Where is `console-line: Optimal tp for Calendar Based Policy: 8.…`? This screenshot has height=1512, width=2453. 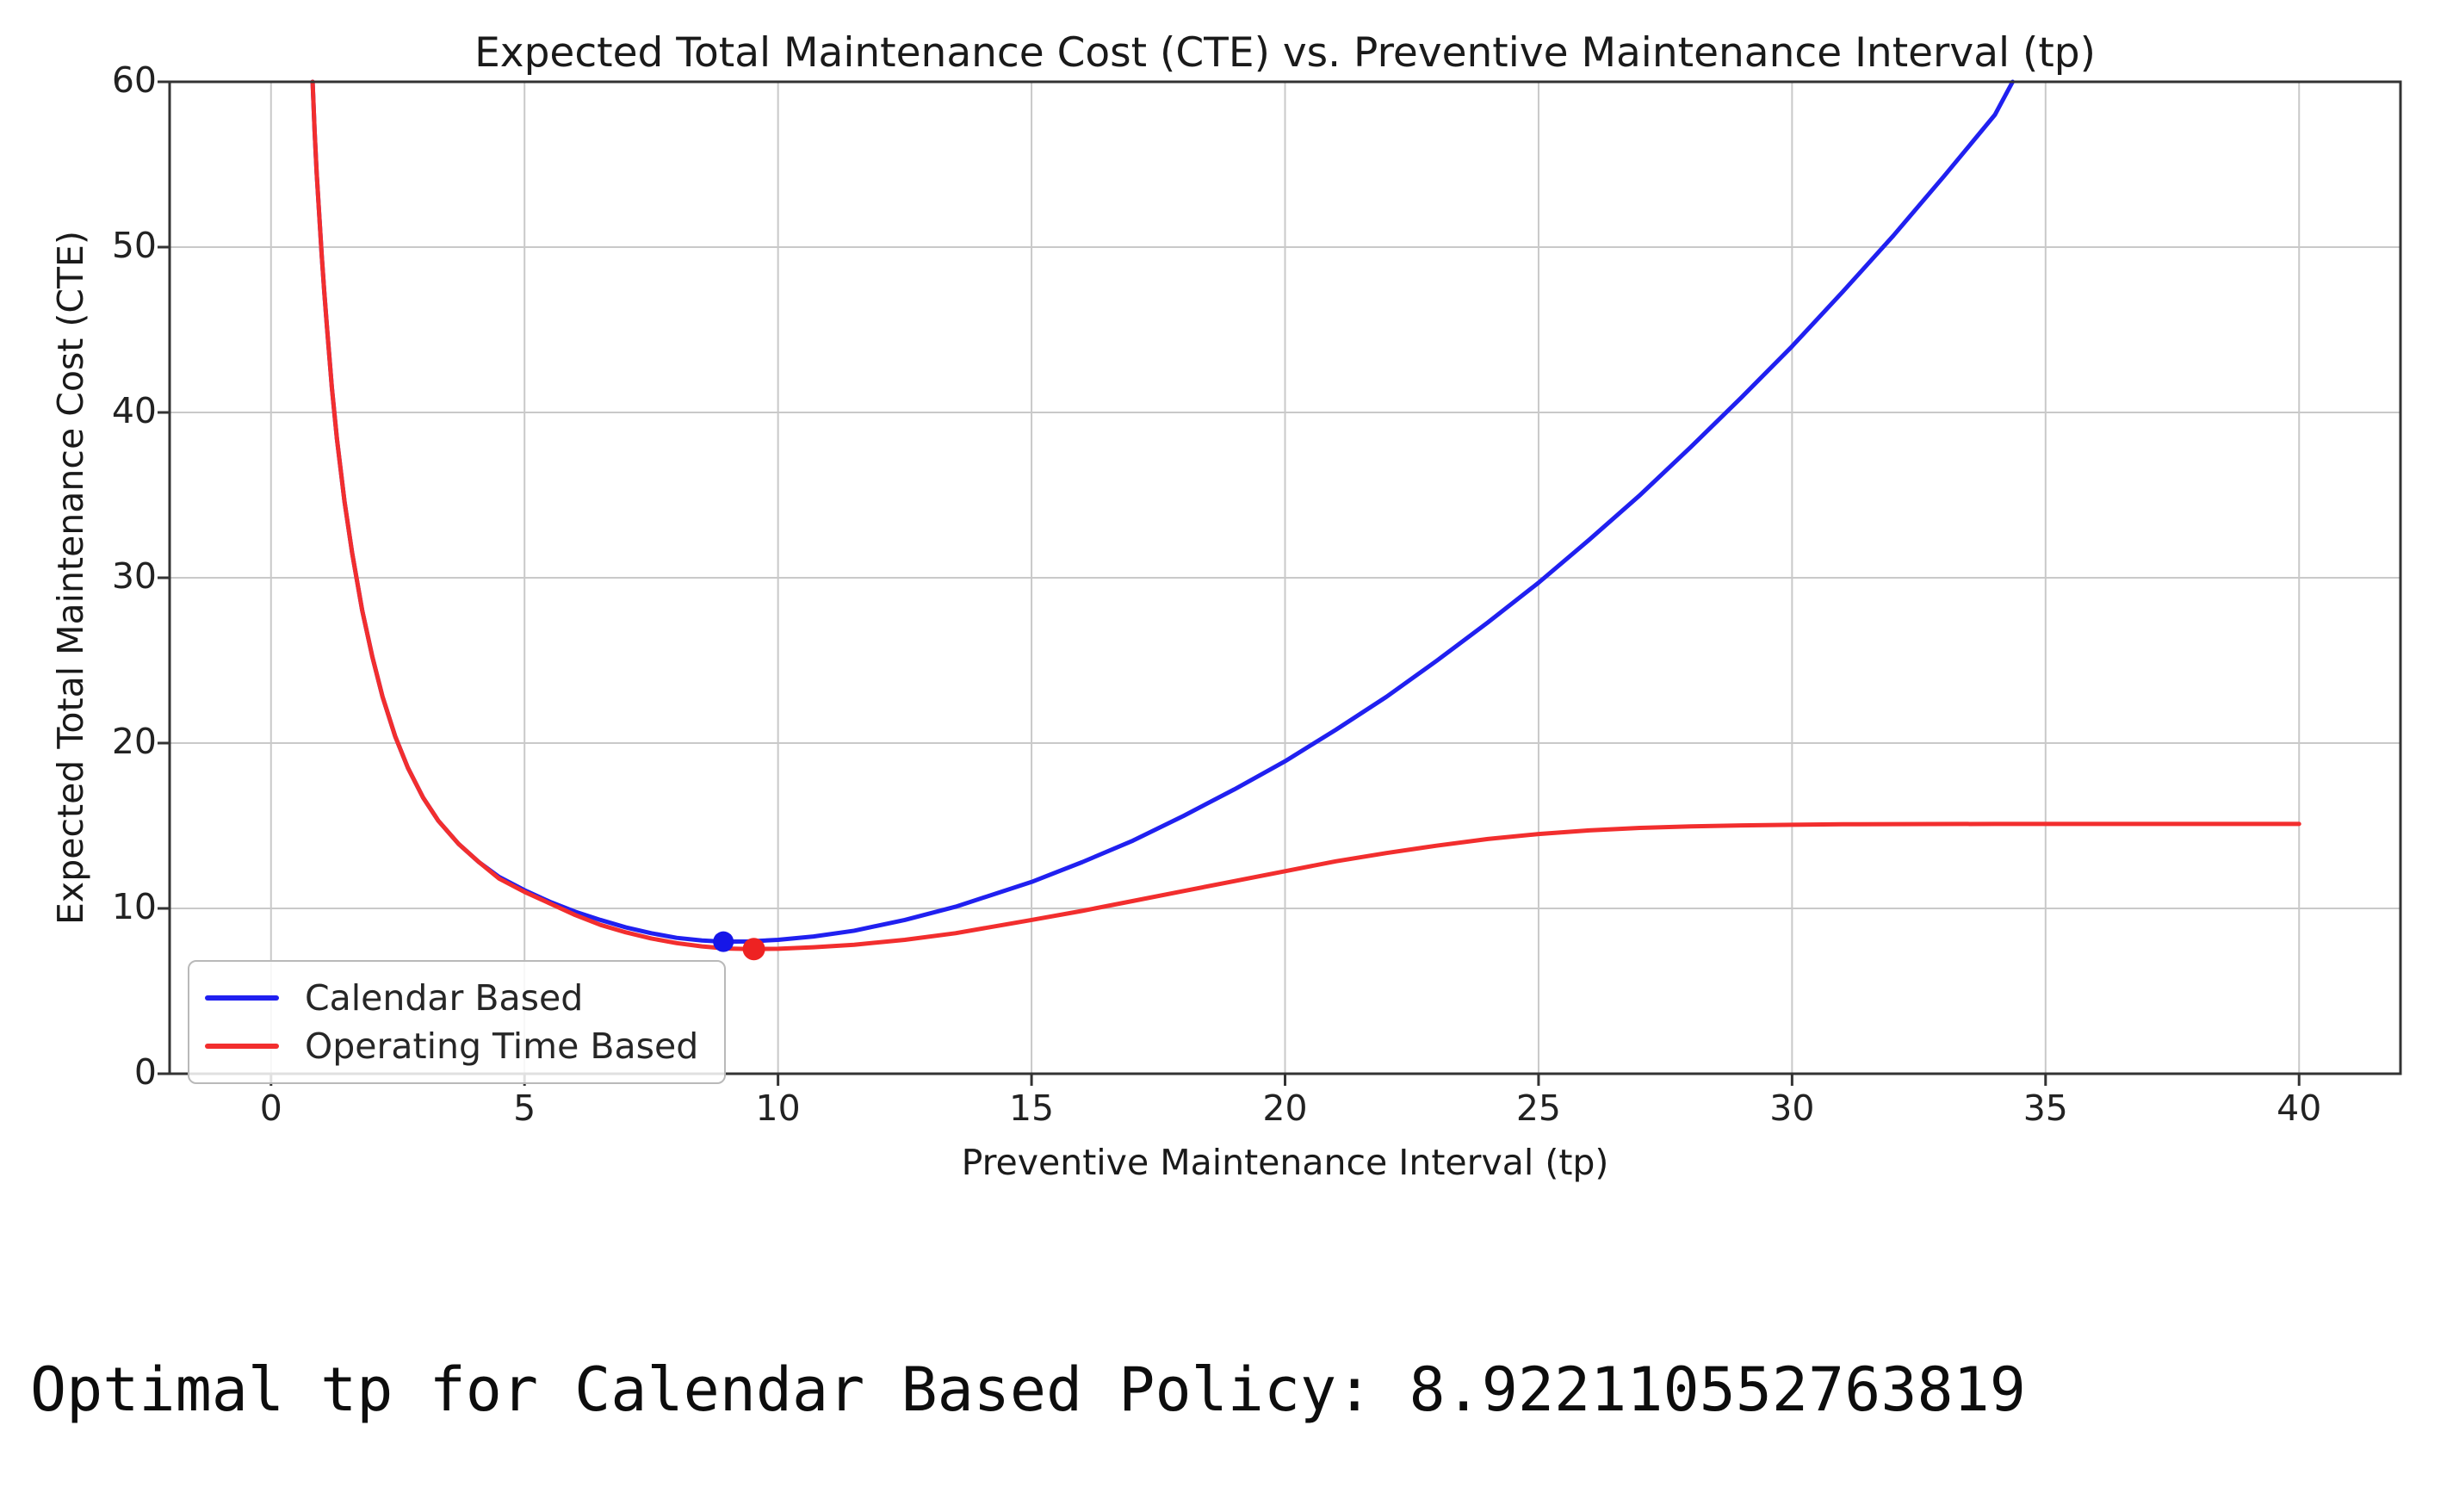
console-line: Optimal tp for Calendar Based Policy: 8.… is located at coordinates (1028, 1389).